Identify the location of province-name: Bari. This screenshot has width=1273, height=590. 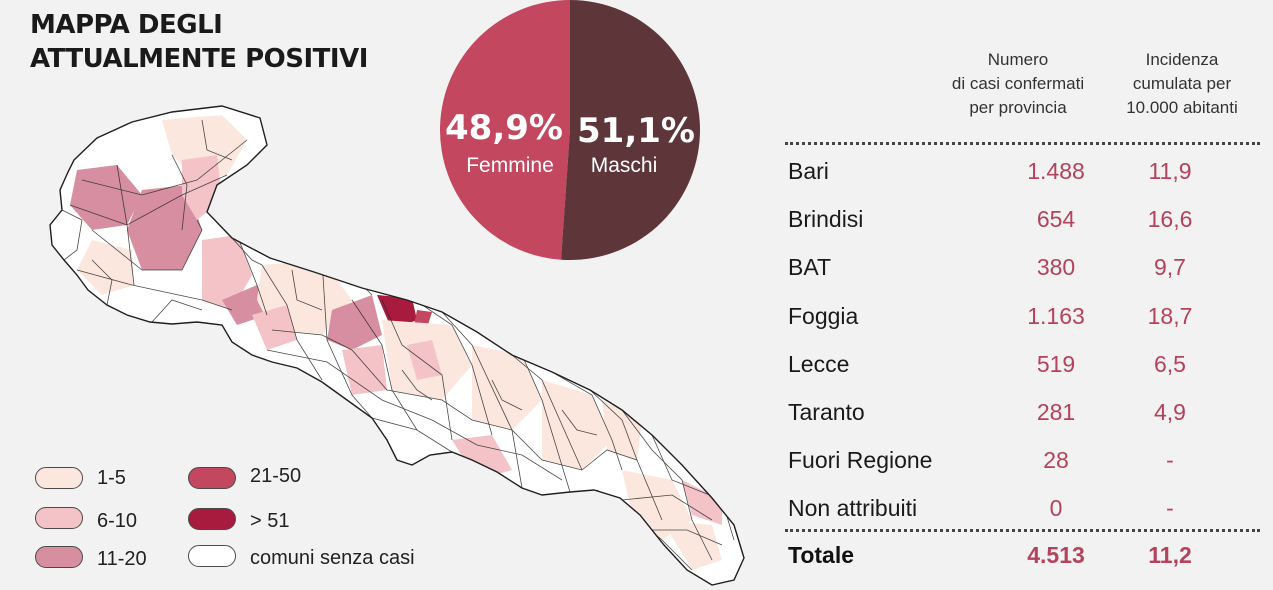
(808, 171).